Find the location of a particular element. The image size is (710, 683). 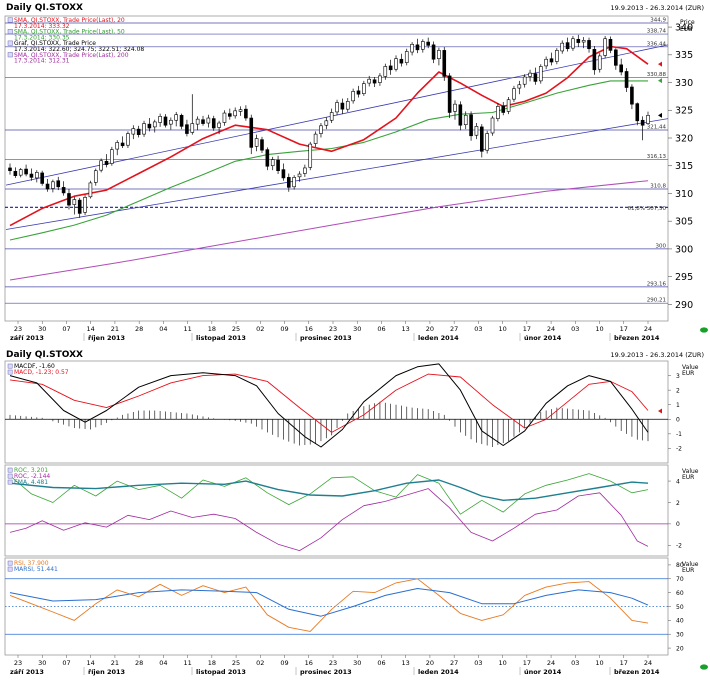

rsi-panel is located at coordinates (336, 606).